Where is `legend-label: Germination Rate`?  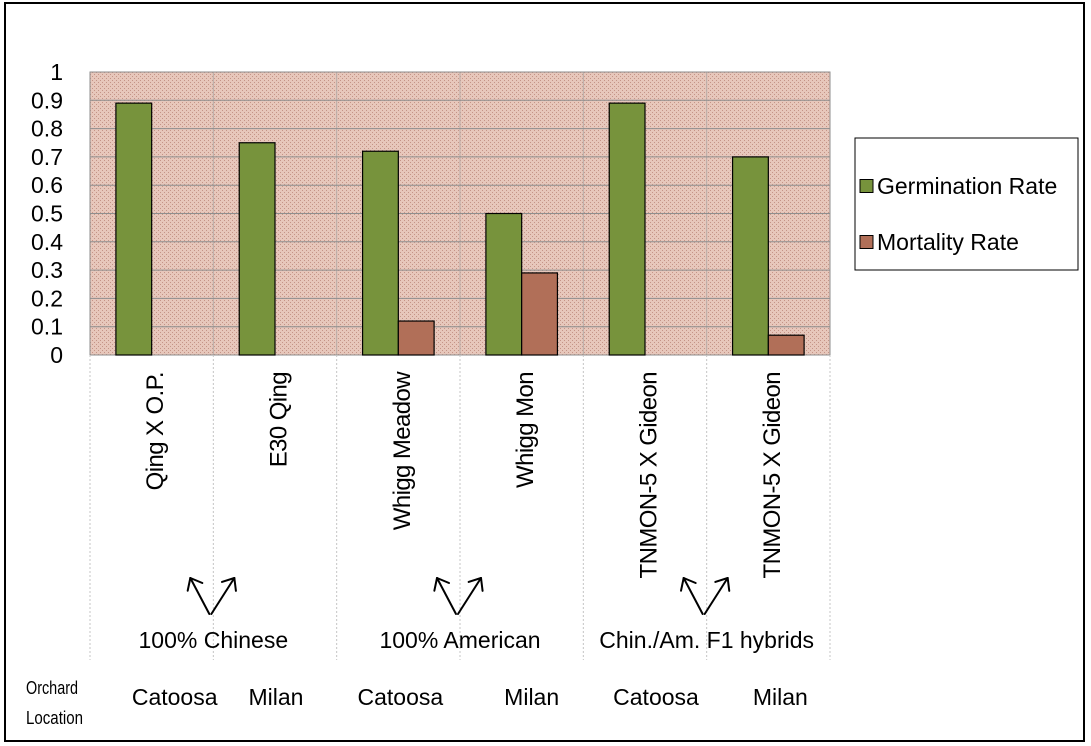 legend-label: Germination Rate is located at coordinates (967, 186).